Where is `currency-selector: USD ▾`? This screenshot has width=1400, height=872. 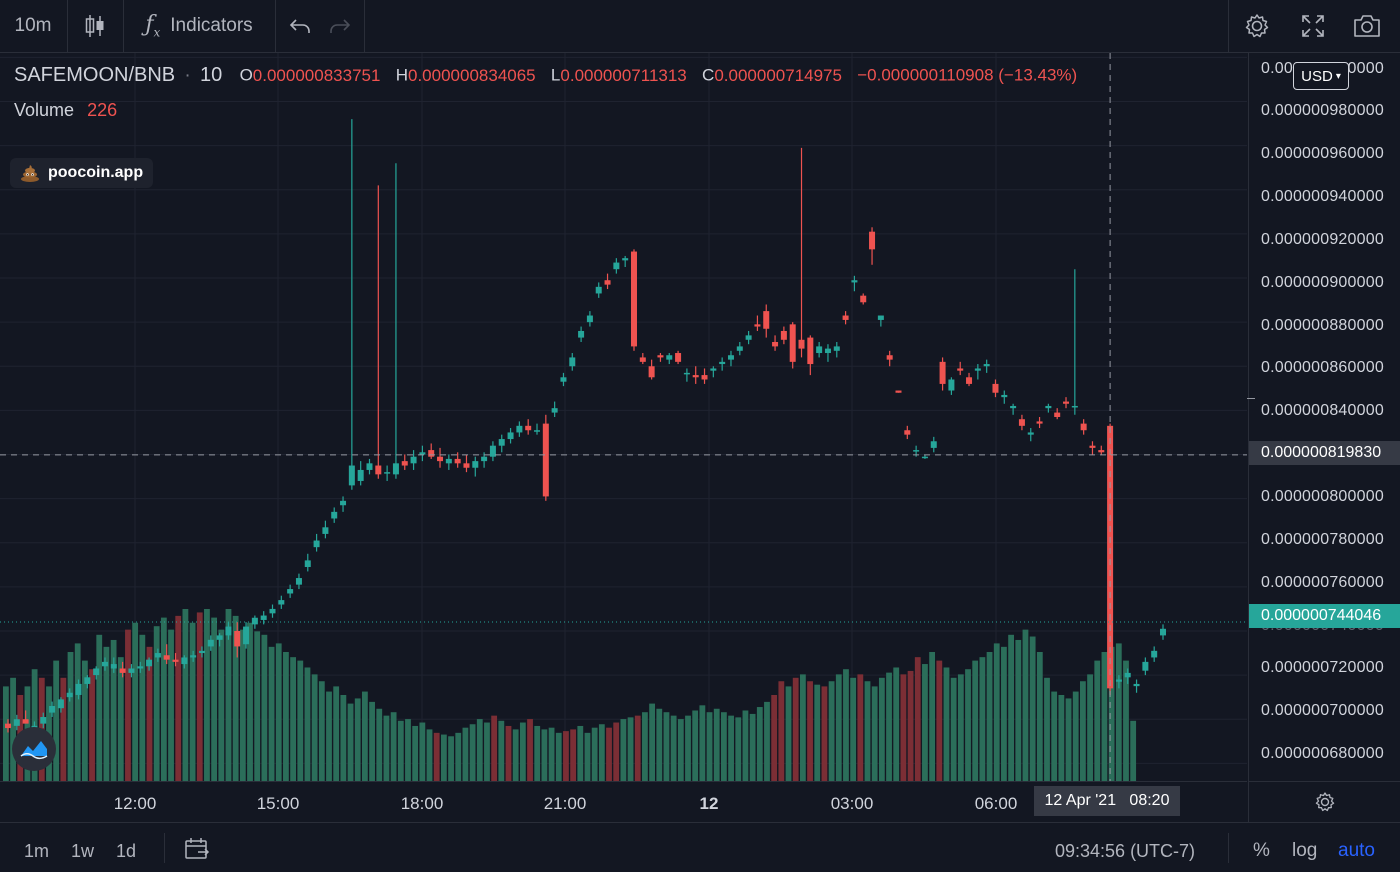 currency-selector: USD ▾ is located at coordinates (1321, 76).